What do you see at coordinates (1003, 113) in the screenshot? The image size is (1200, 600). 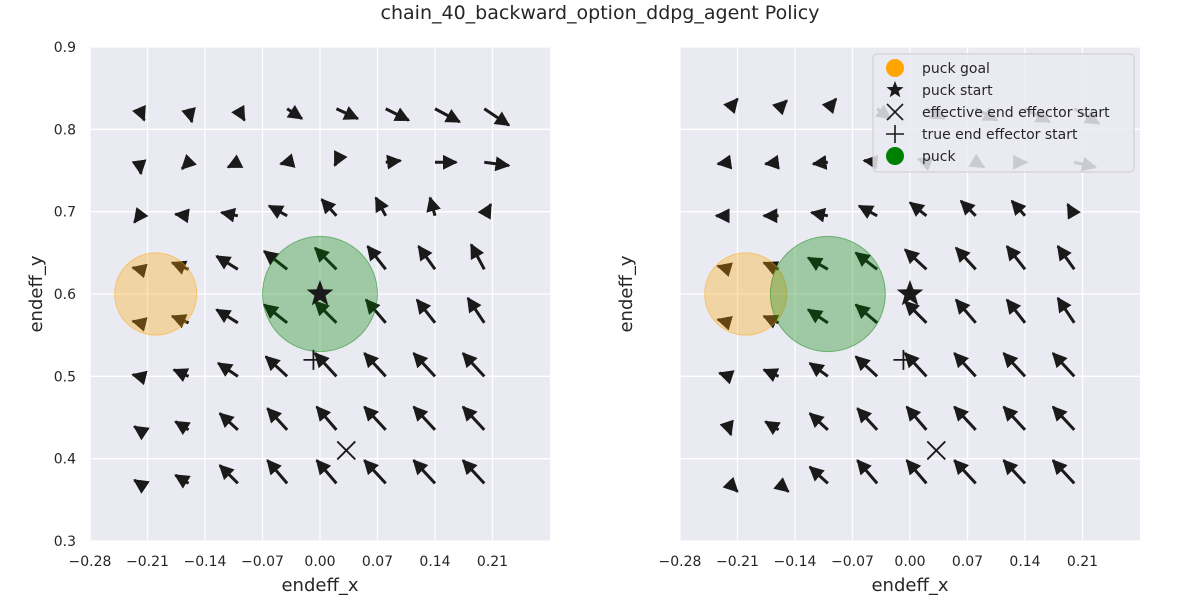 I see `legend-box` at bounding box center [1003, 113].